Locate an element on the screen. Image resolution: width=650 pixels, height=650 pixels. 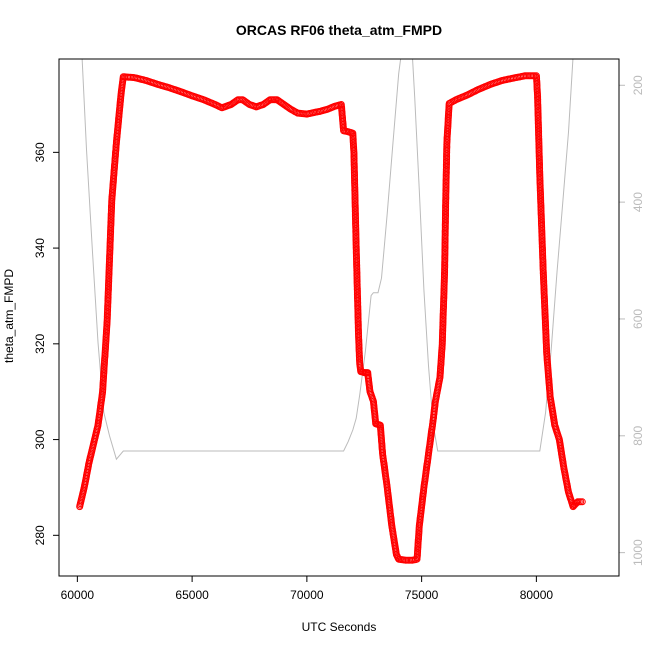
x-axis-label: UTC Seconds is located at coordinates (339, 627).